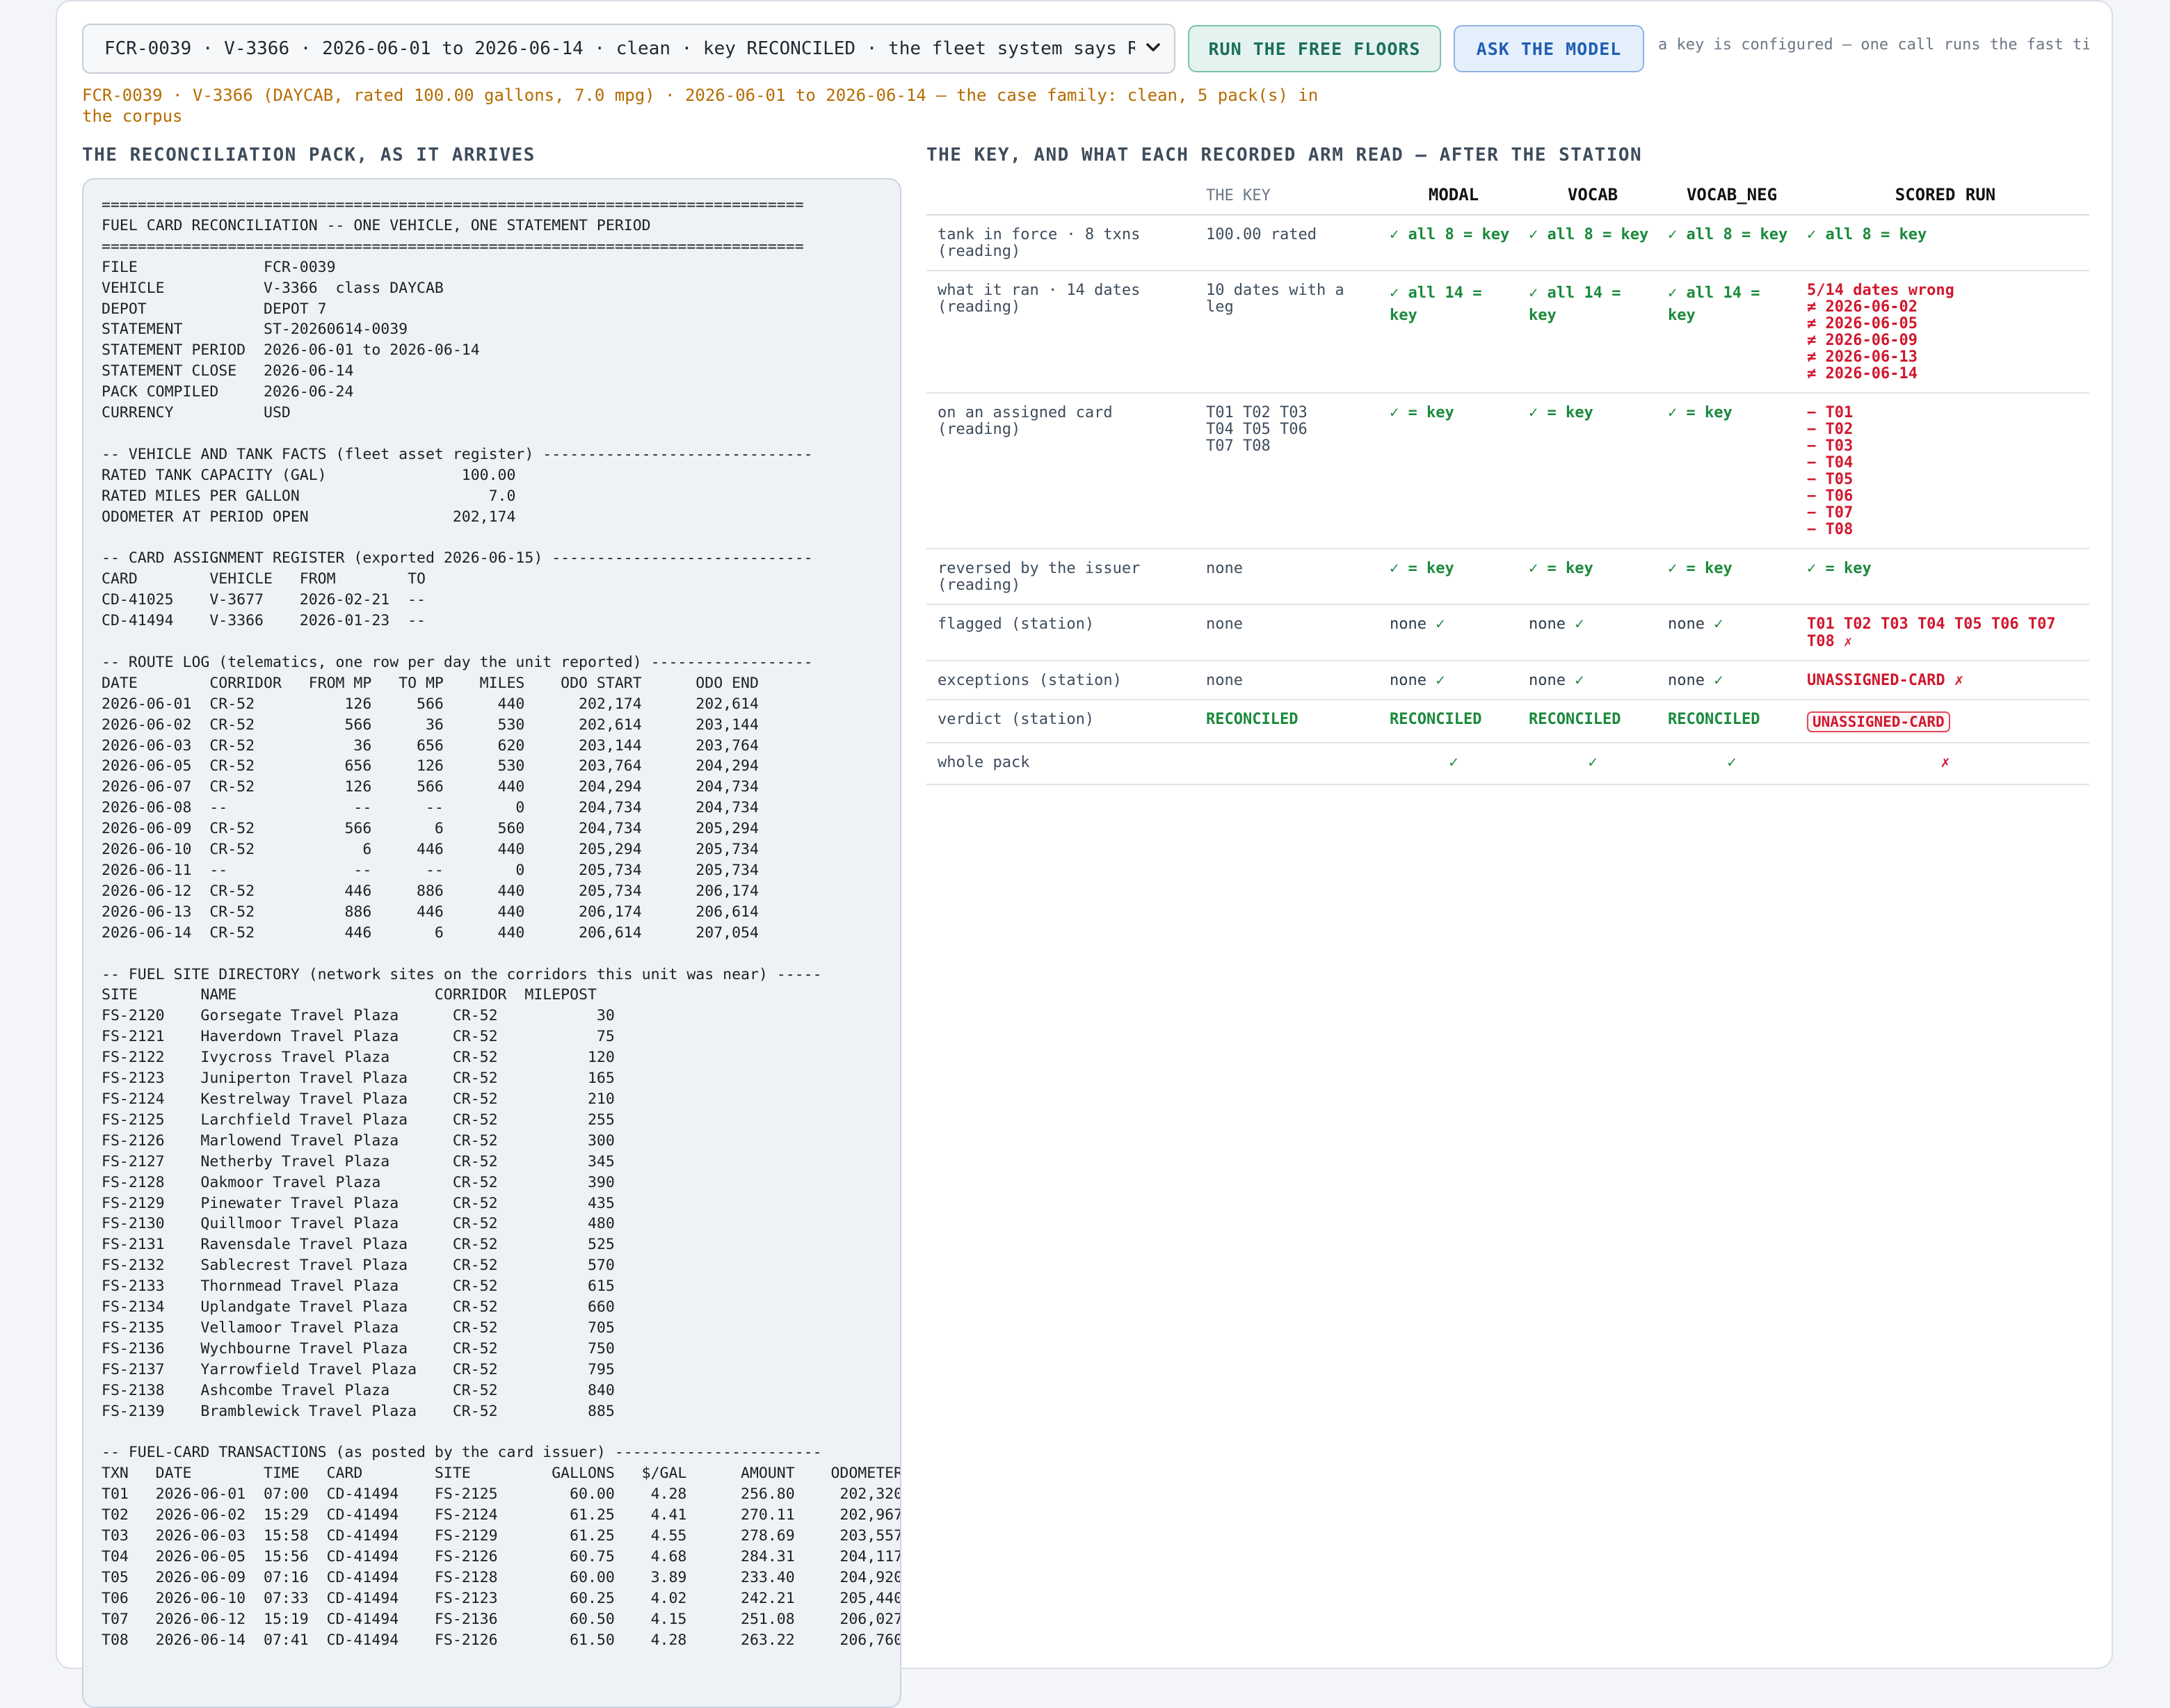  Describe the element at coordinates (1549, 48) in the screenshot. I see `ask-model-button: ASK THE MODEL` at that location.